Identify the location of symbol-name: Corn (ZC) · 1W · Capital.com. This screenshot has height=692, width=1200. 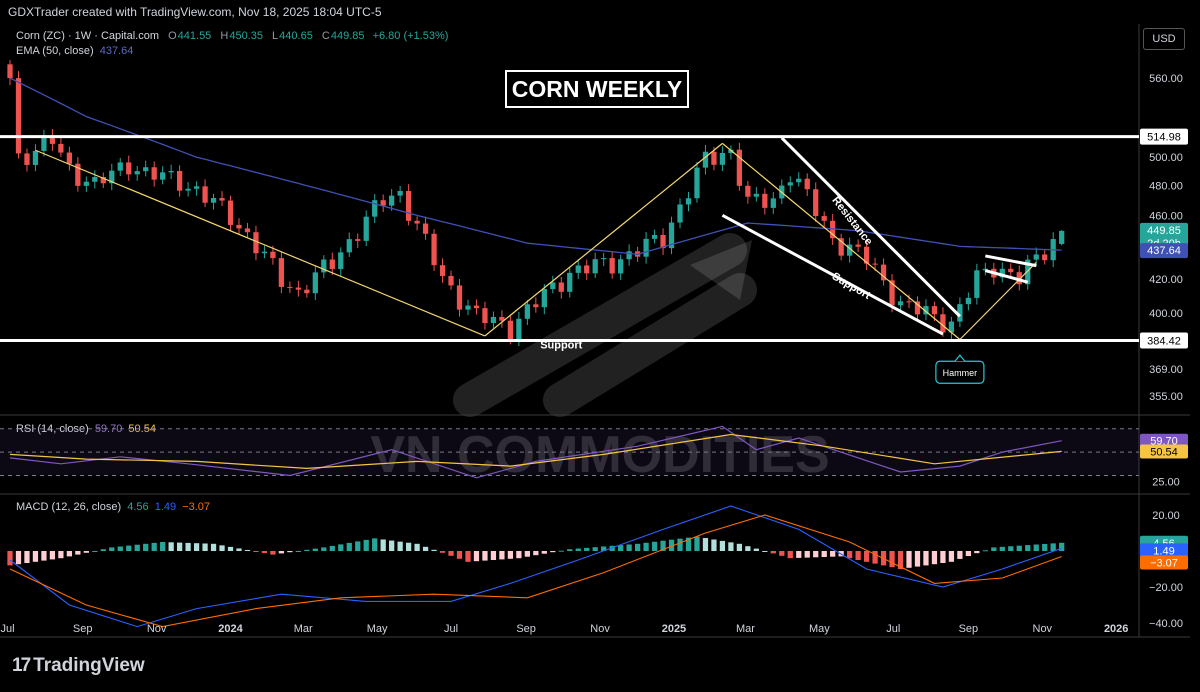
(88, 36).